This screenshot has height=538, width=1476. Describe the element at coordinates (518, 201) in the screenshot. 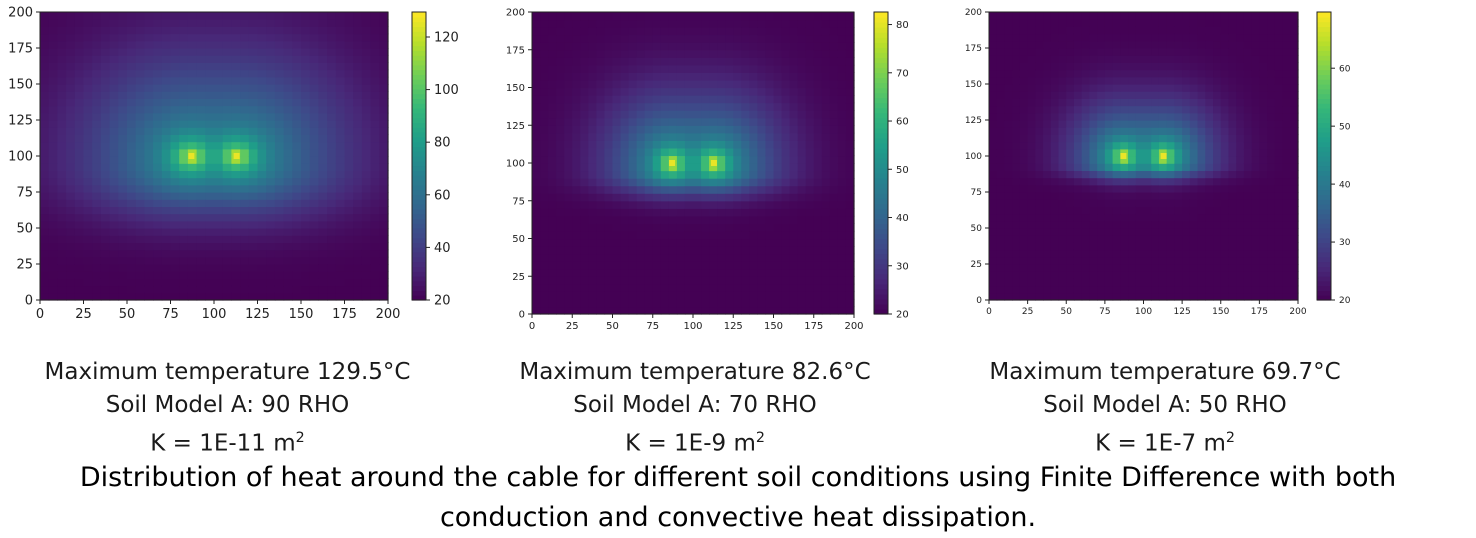

I see `y-tick-label: 75` at that location.